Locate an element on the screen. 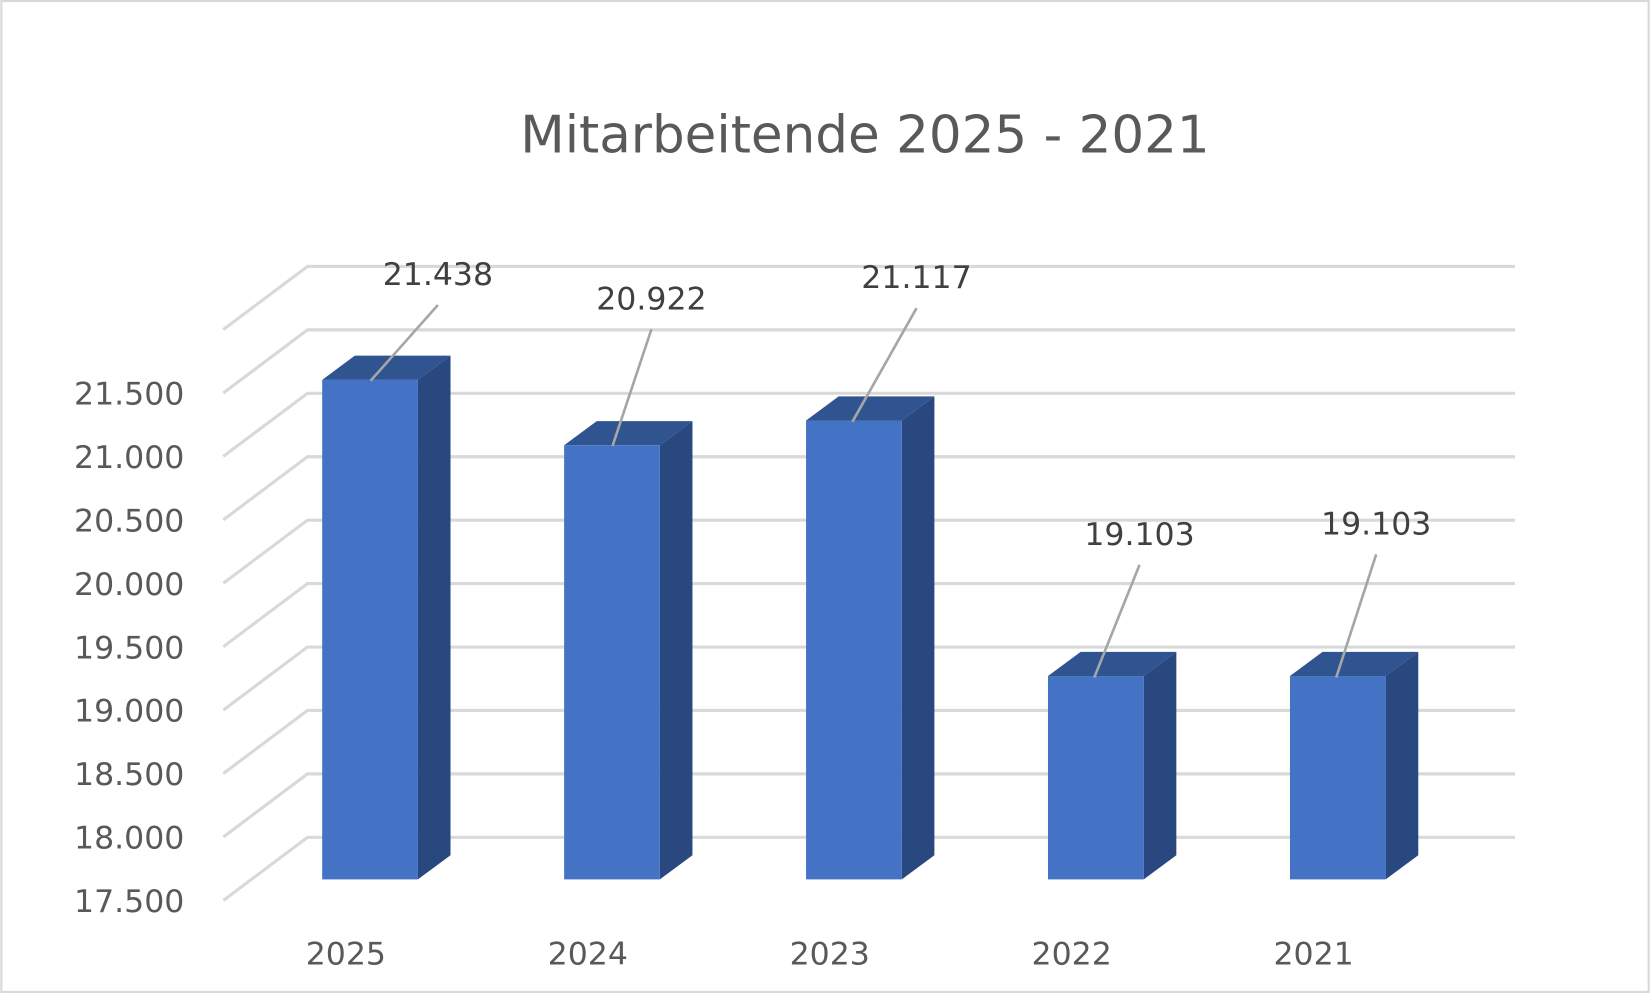  data-label: 21.438 is located at coordinates (438, 275).